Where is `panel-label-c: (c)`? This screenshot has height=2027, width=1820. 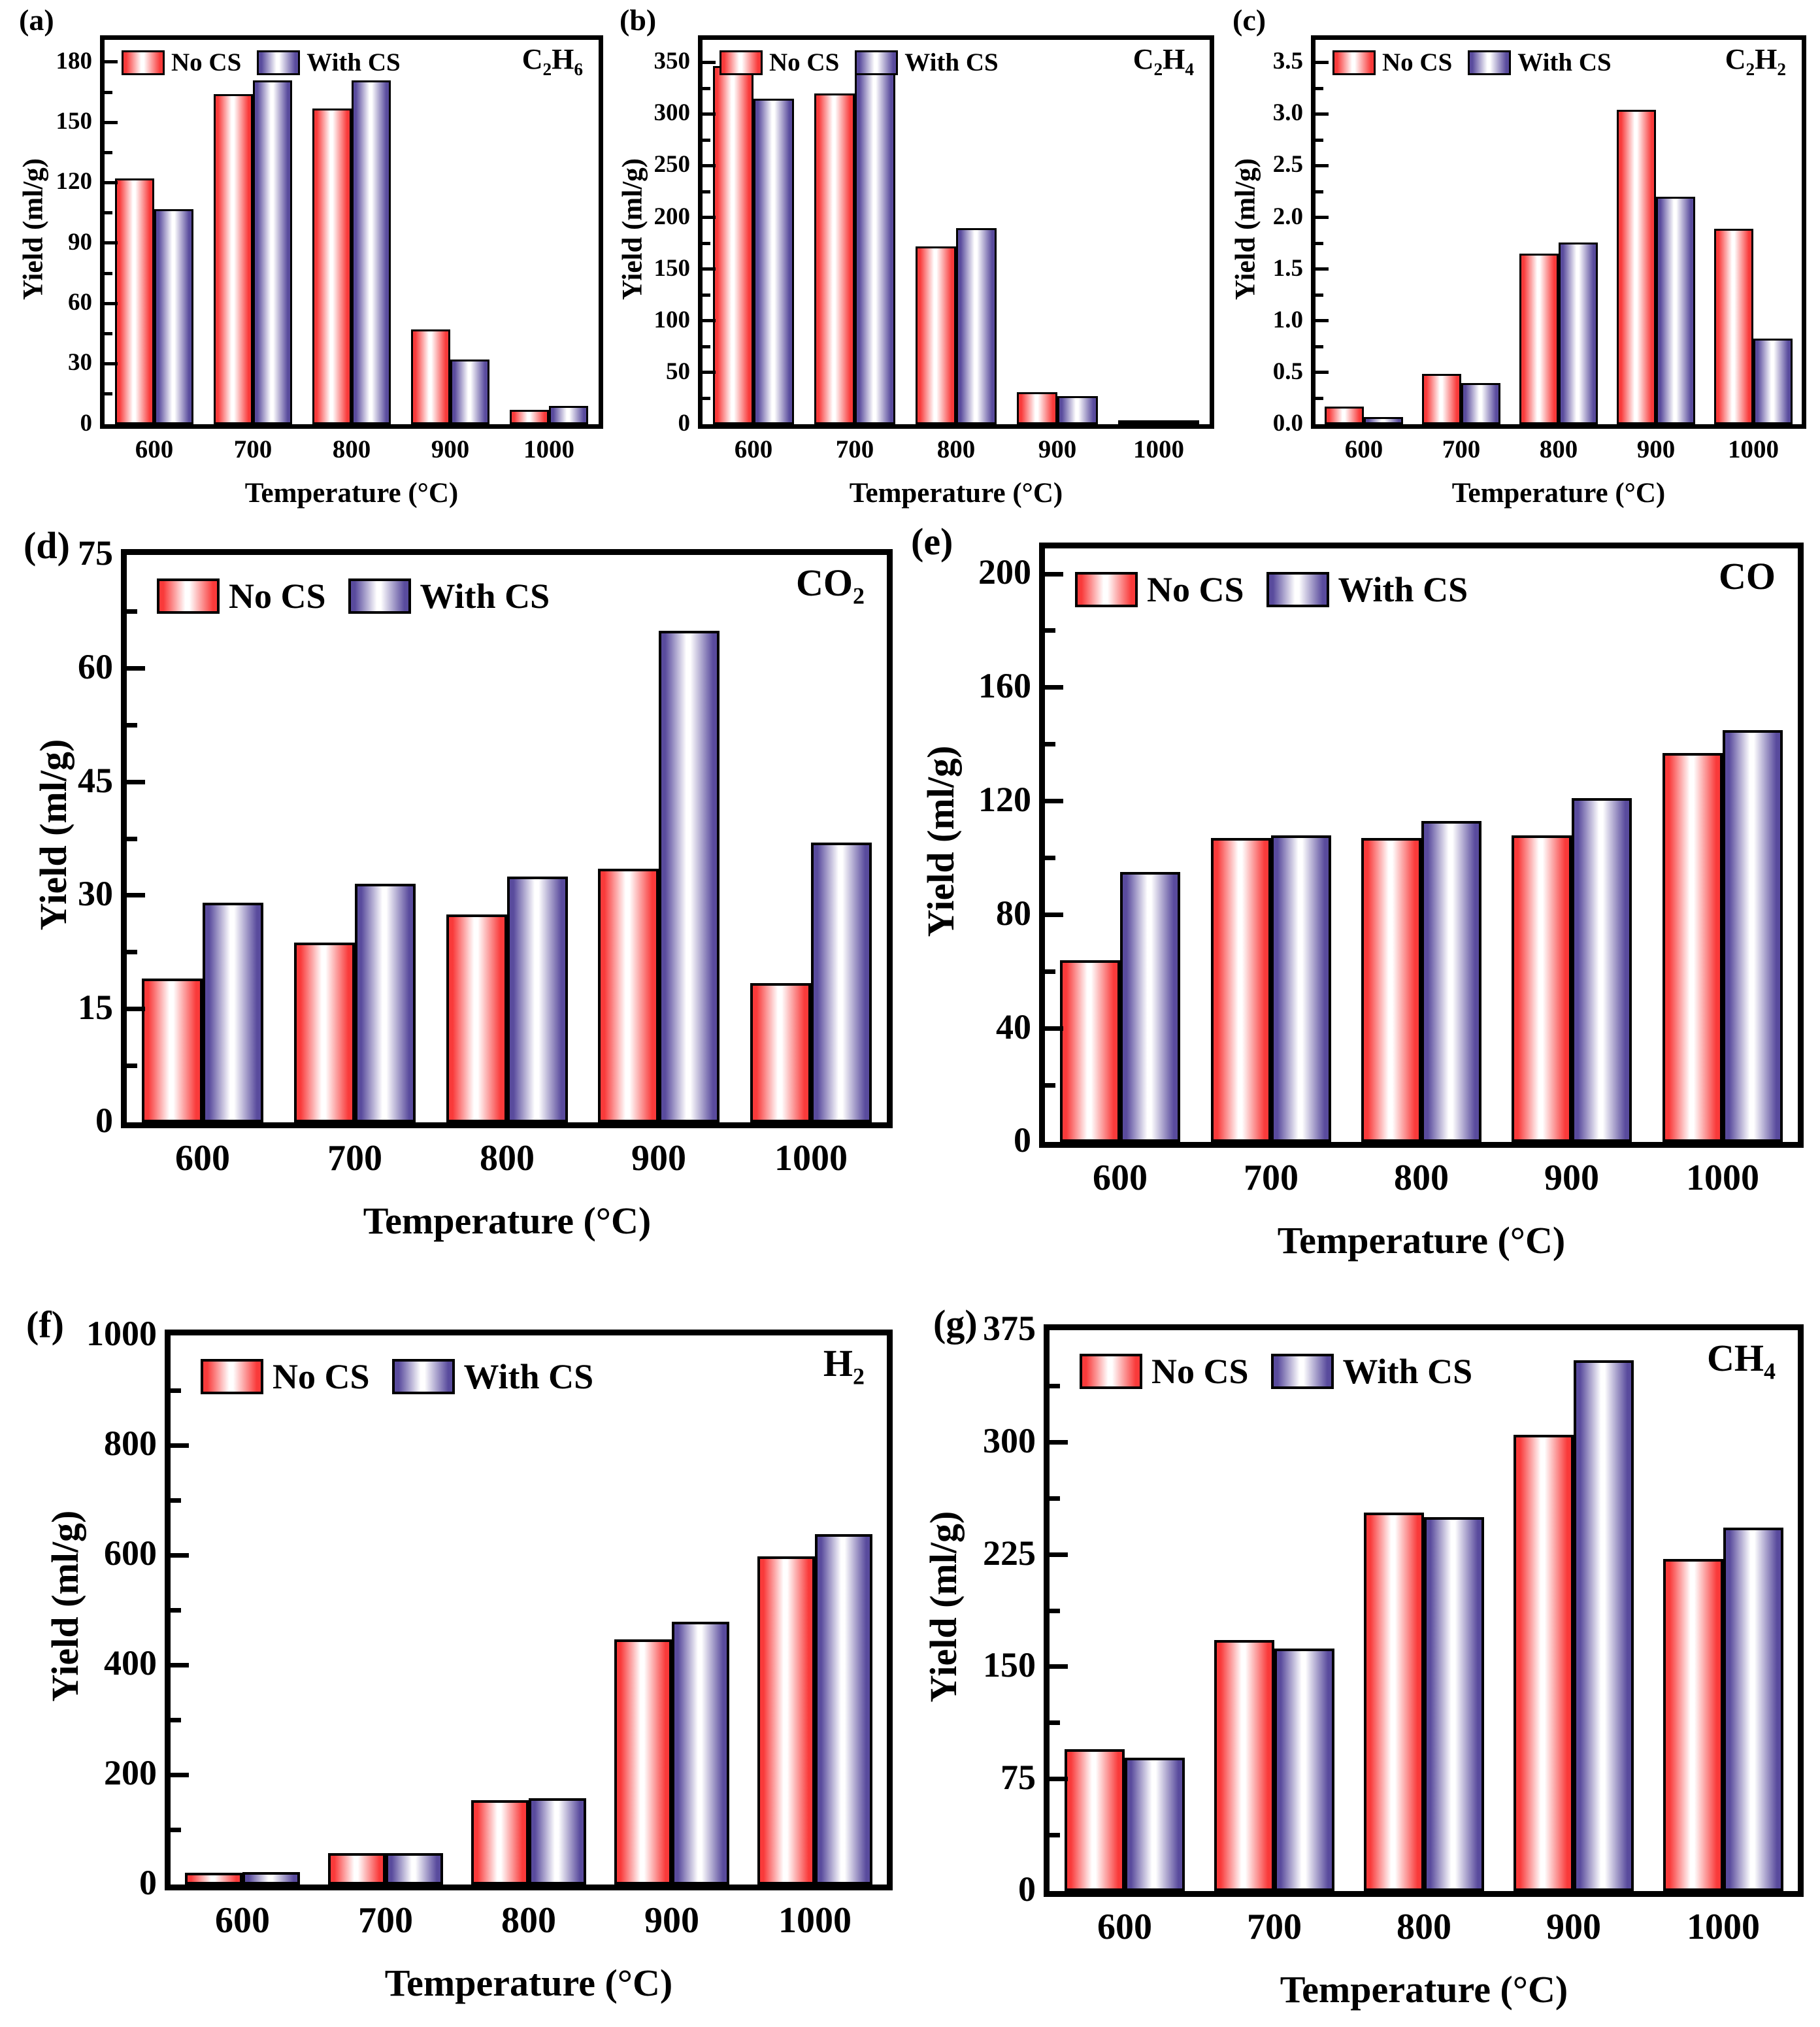 panel-label-c: (c) is located at coordinates (1249, 20).